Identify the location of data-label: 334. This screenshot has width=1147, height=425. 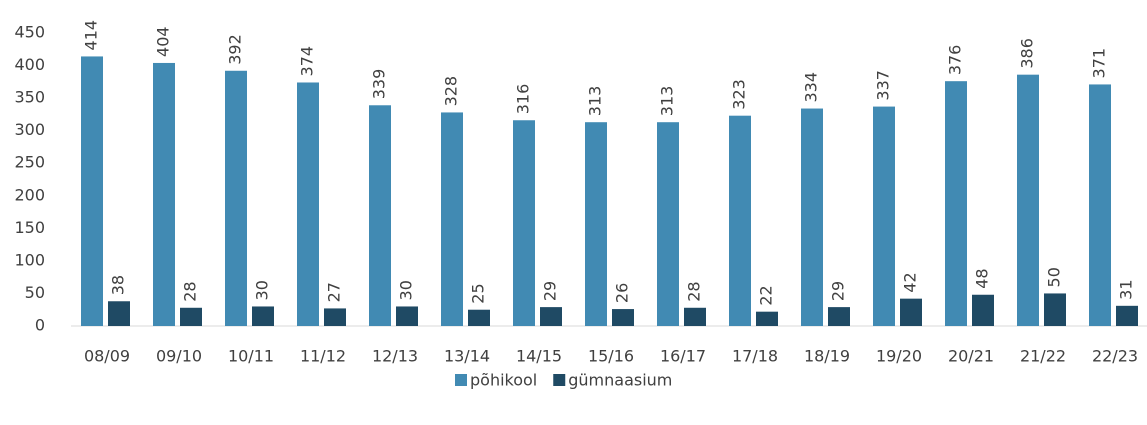
(811, 87).